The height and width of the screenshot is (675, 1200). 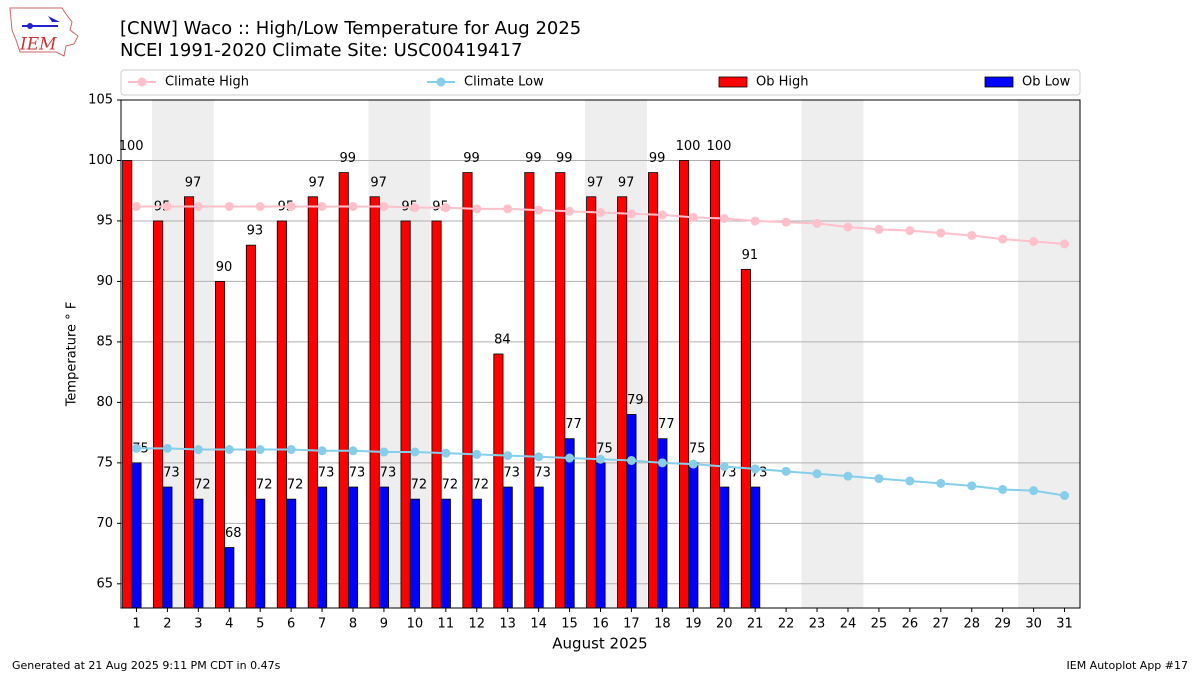 What do you see at coordinates (848, 624) in the screenshot?
I see `x-tick-label: 24` at bounding box center [848, 624].